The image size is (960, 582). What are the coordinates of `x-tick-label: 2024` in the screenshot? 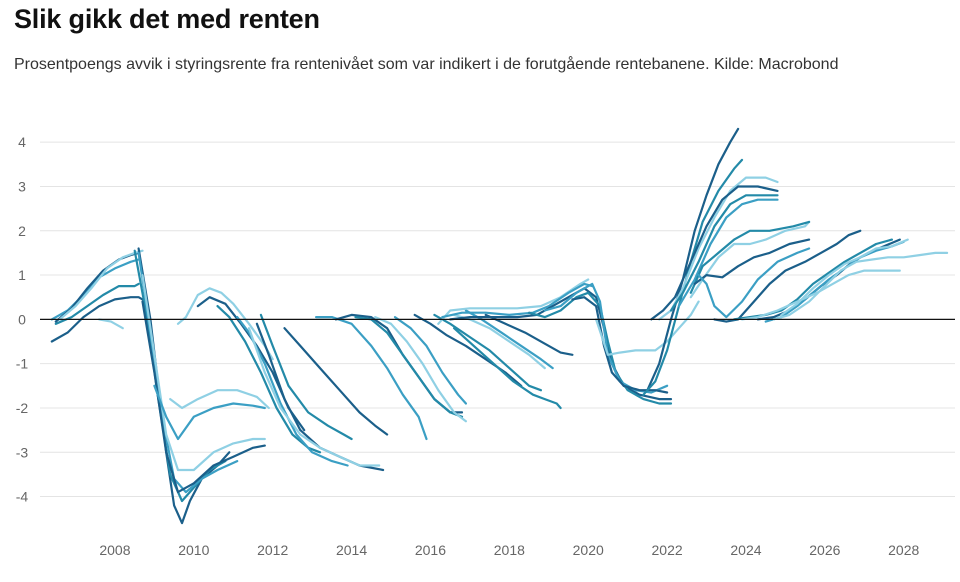 It's located at (745, 550).